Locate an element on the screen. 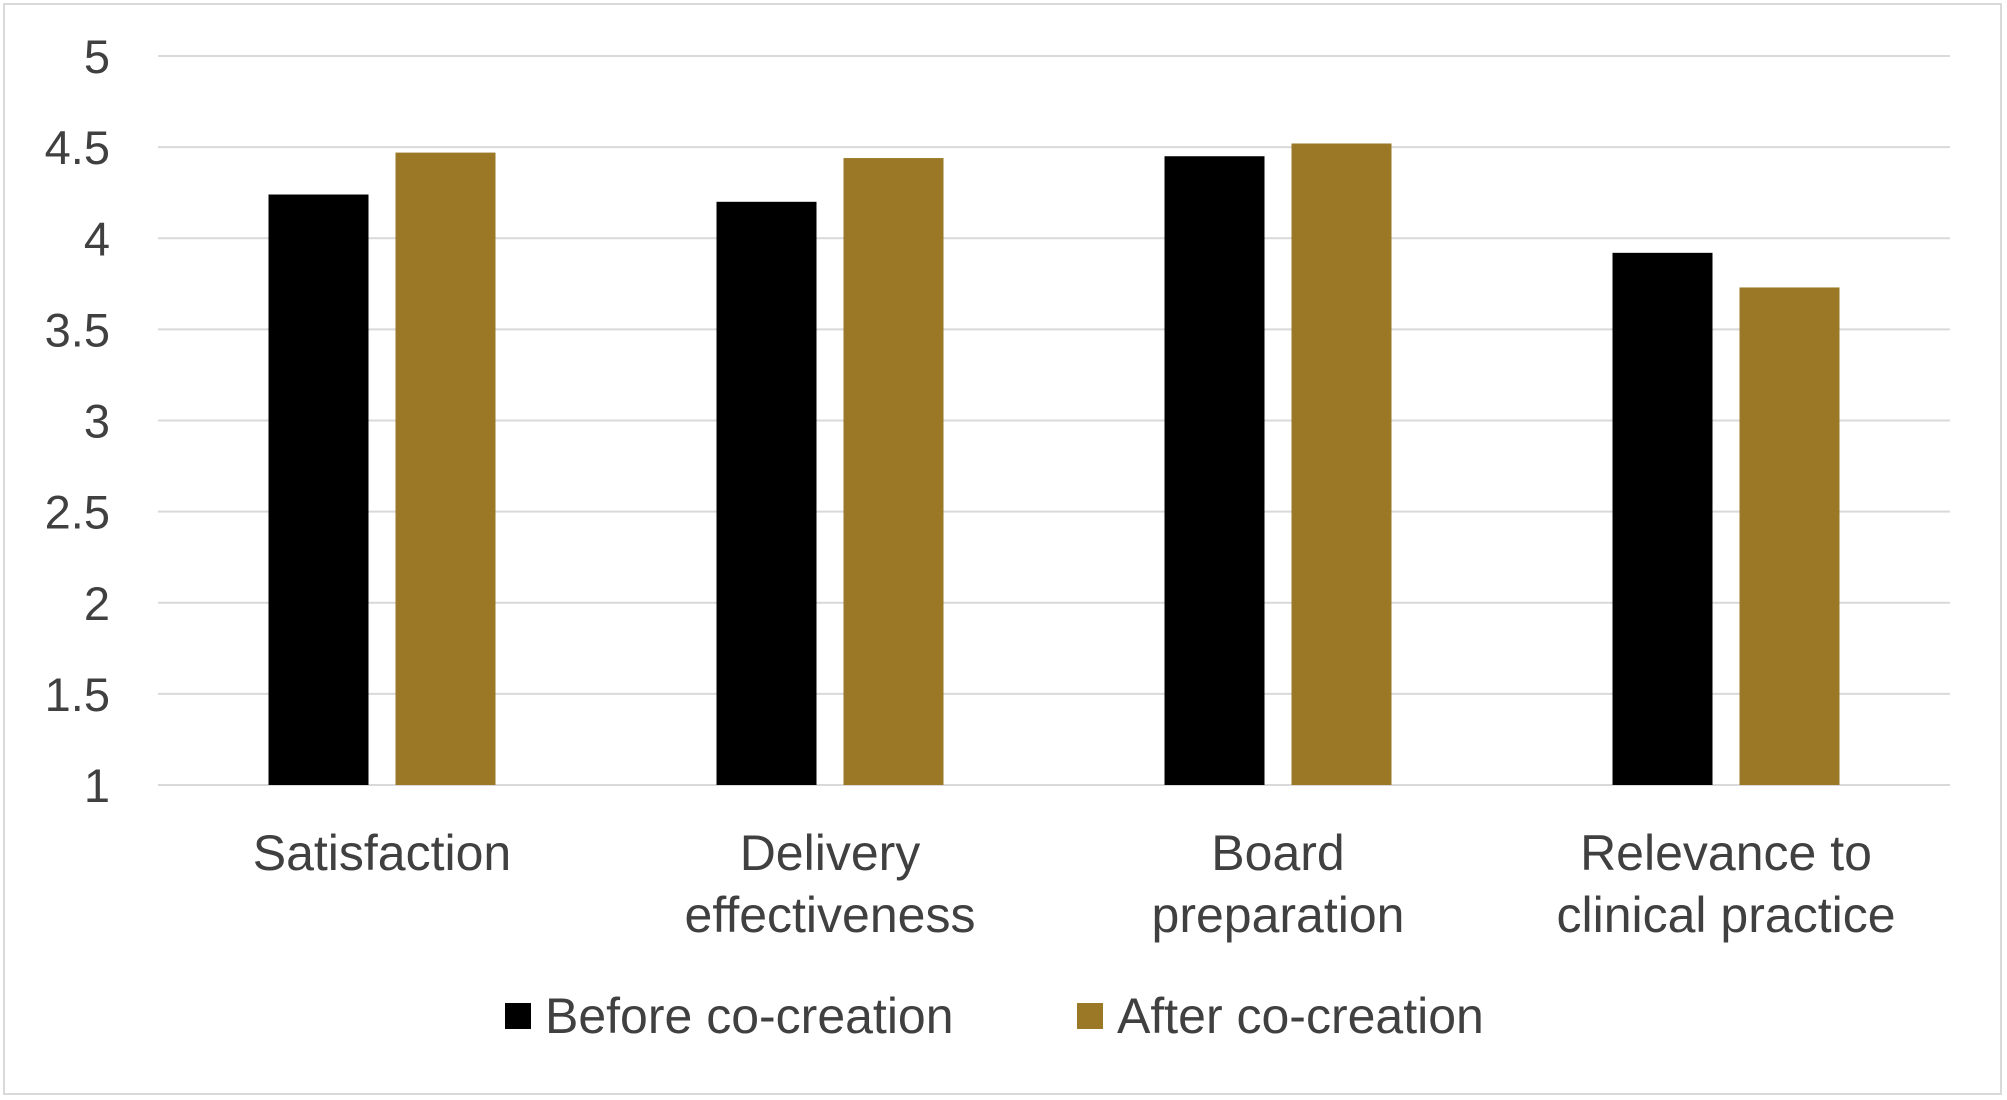  y-tick-label: 1.5 is located at coordinates (77, 694).